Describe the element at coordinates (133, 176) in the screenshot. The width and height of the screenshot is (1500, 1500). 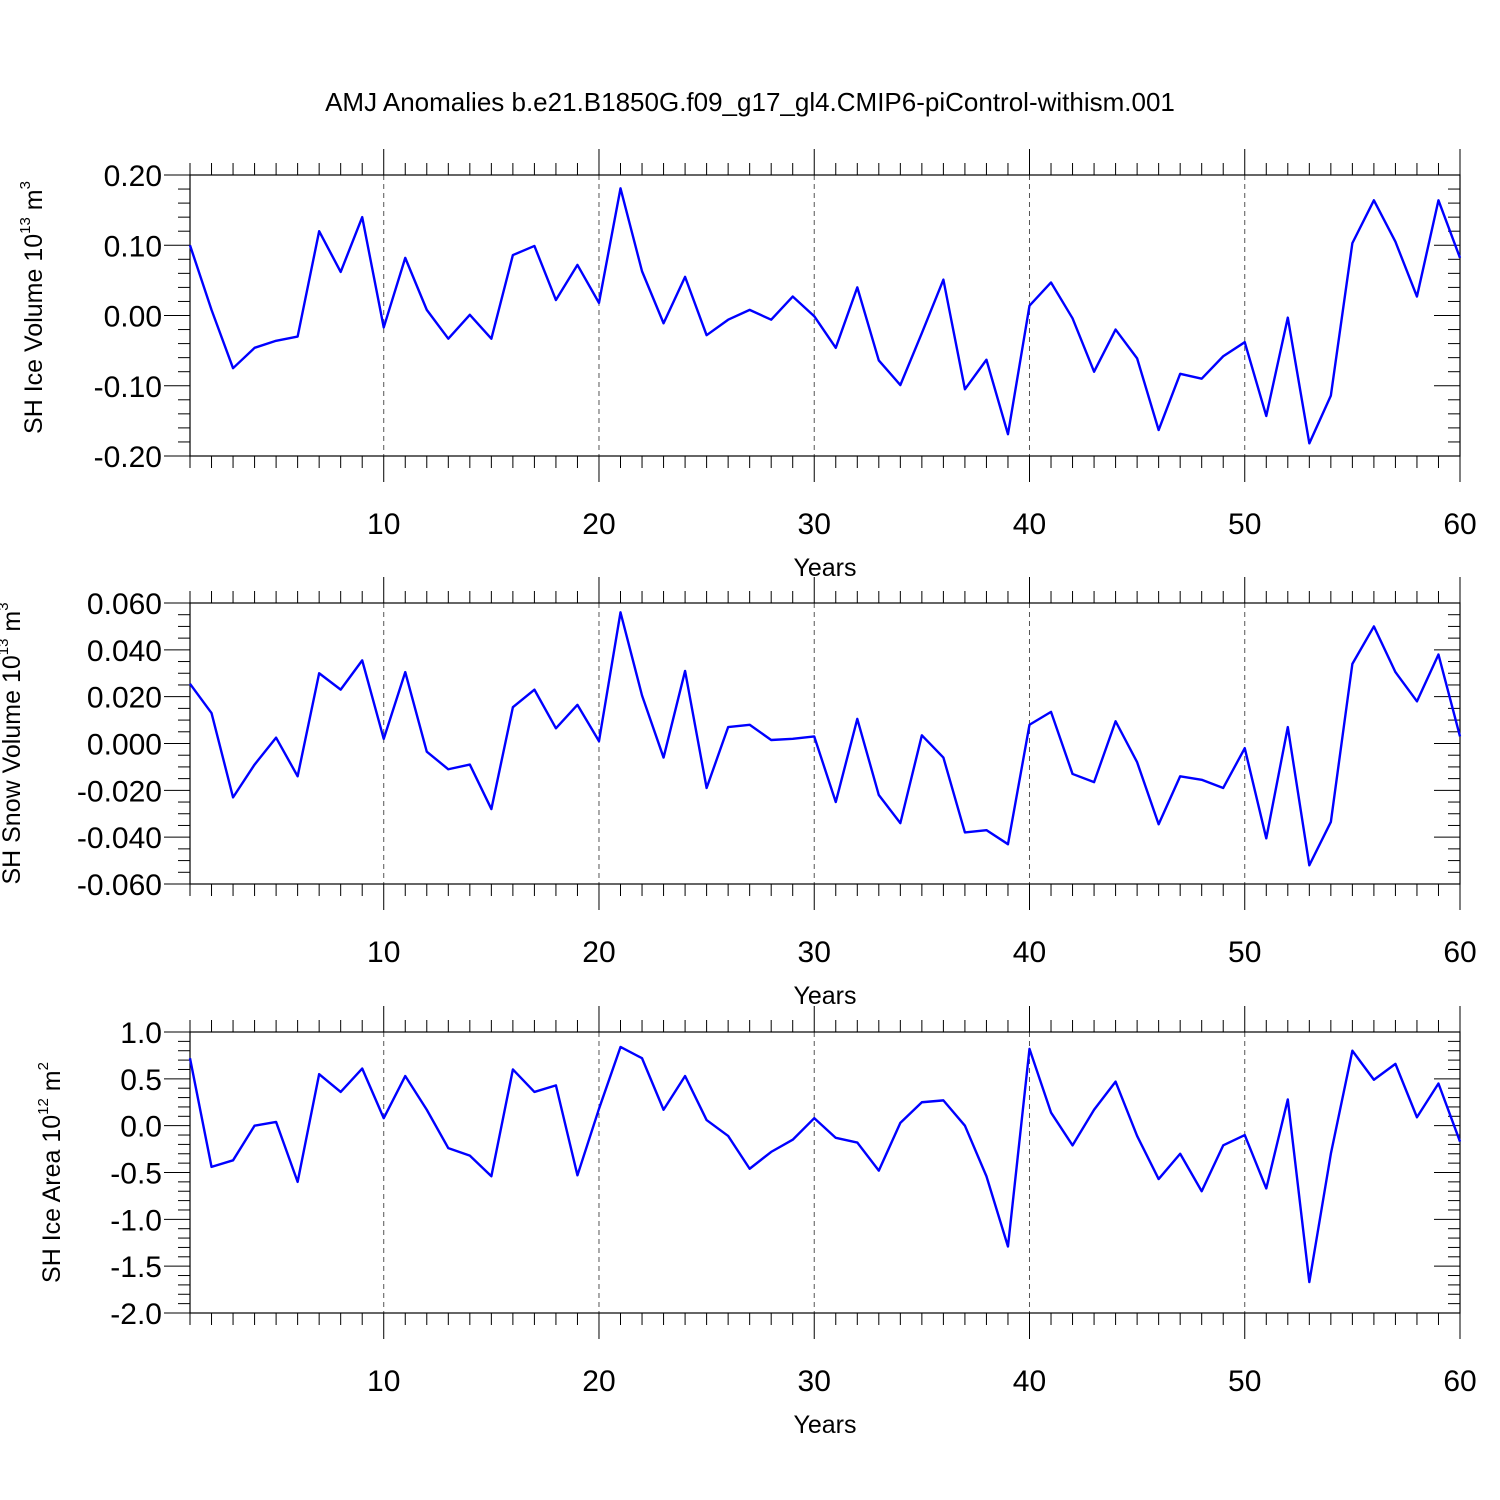
I see `y-tick-label: 0.20` at that location.